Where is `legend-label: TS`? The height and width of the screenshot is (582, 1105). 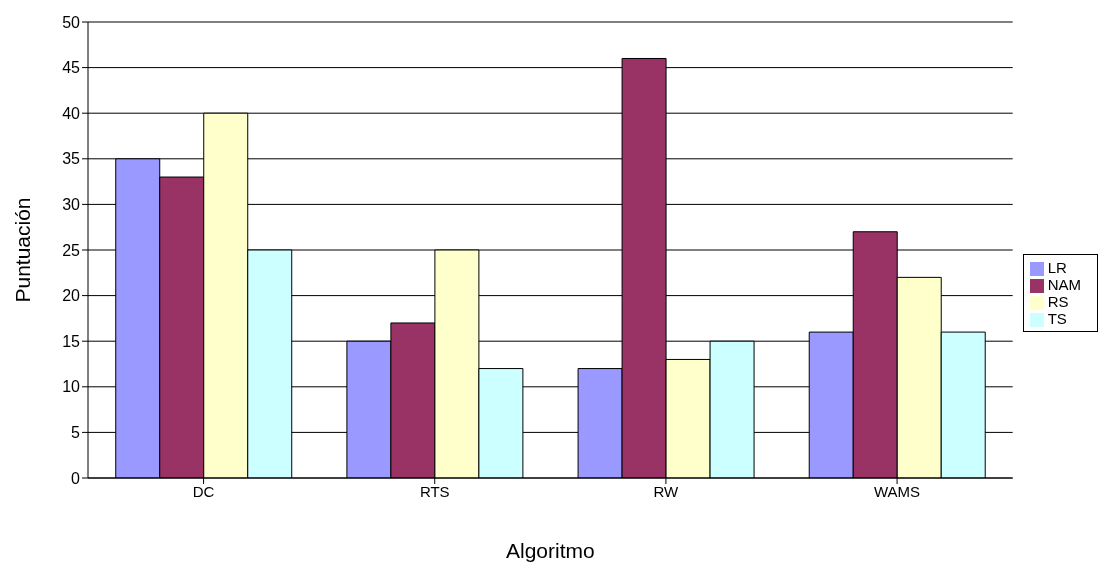 legend-label: TS is located at coordinates (1057, 319).